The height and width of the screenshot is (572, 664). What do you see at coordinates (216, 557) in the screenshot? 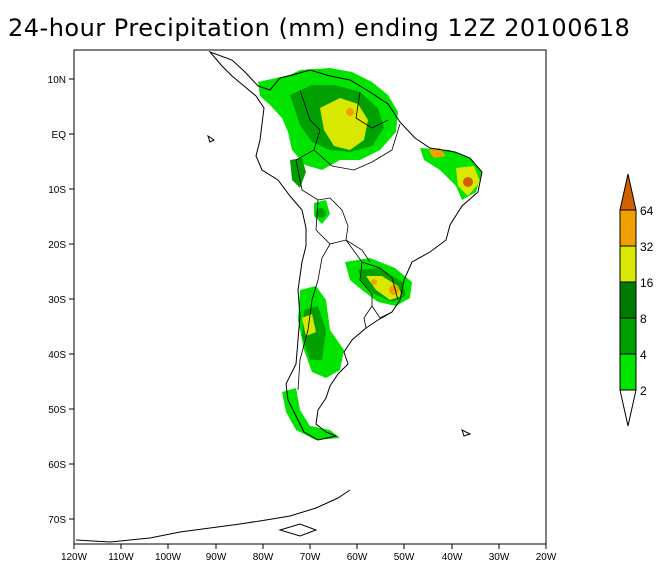
I see `x-tick-label: 90W` at bounding box center [216, 557].